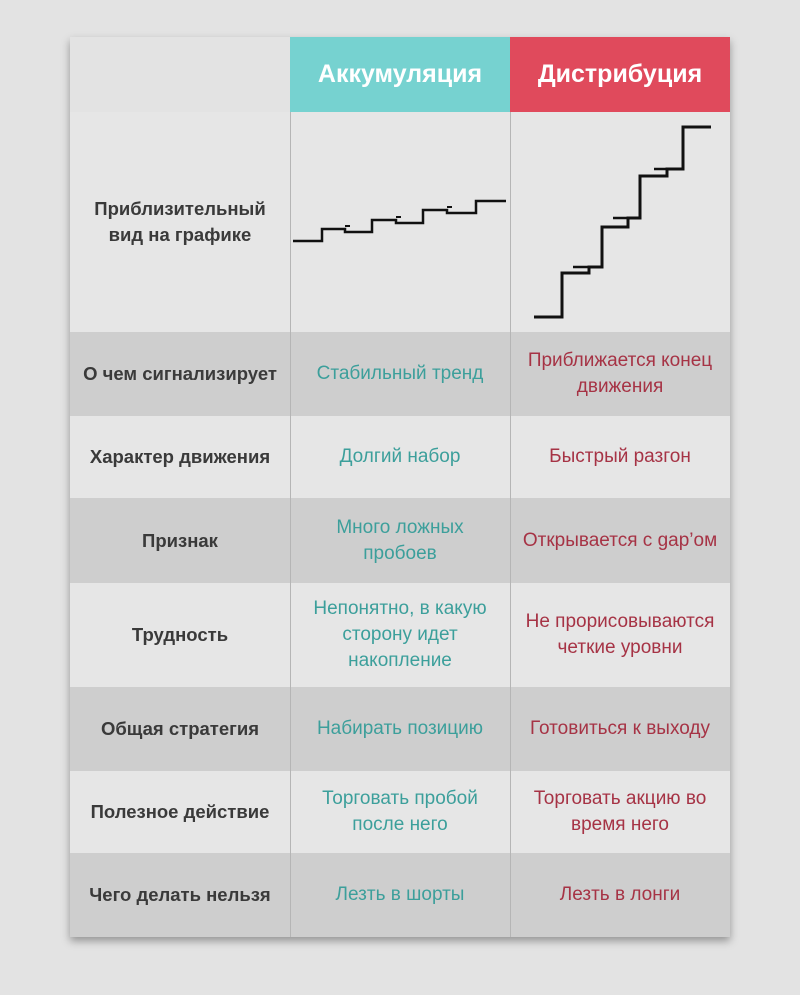 Image resolution: width=800 pixels, height=995 pixels. What do you see at coordinates (180, 811) in the screenshot?
I see `row-label: Полезное действие` at bounding box center [180, 811].